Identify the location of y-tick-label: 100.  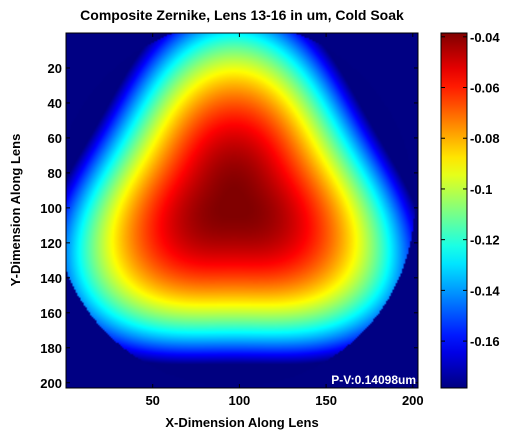
(51, 208).